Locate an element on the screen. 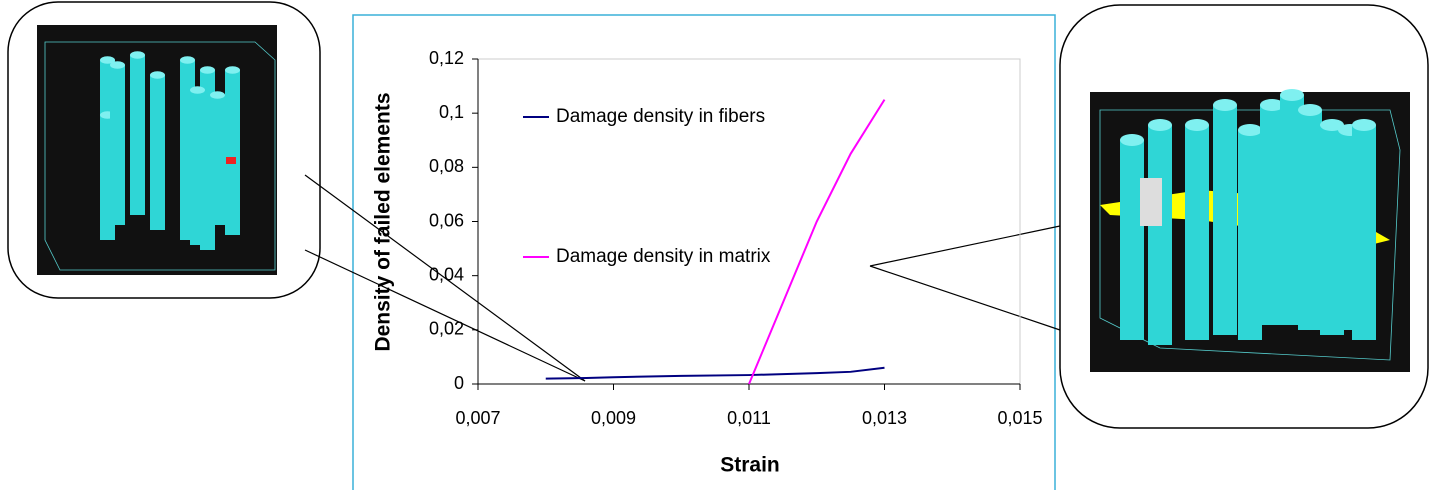 This screenshot has width=1434, height=490. y-tick-label: 0,02 is located at coordinates (446, 329).